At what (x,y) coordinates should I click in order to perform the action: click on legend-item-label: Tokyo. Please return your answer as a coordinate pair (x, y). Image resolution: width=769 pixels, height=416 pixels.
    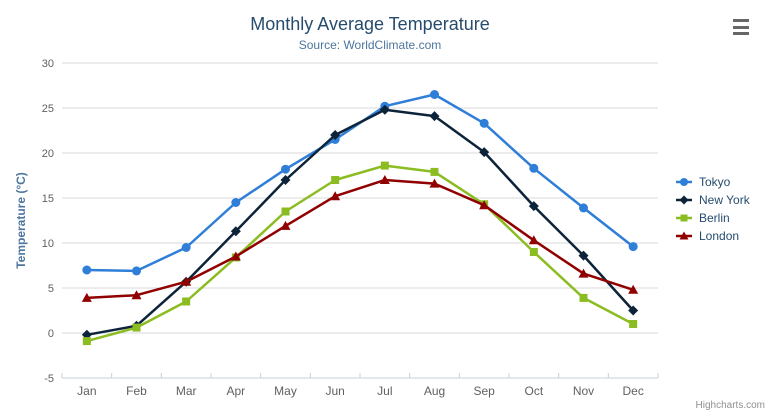
    Looking at the image, I should click on (715, 182).